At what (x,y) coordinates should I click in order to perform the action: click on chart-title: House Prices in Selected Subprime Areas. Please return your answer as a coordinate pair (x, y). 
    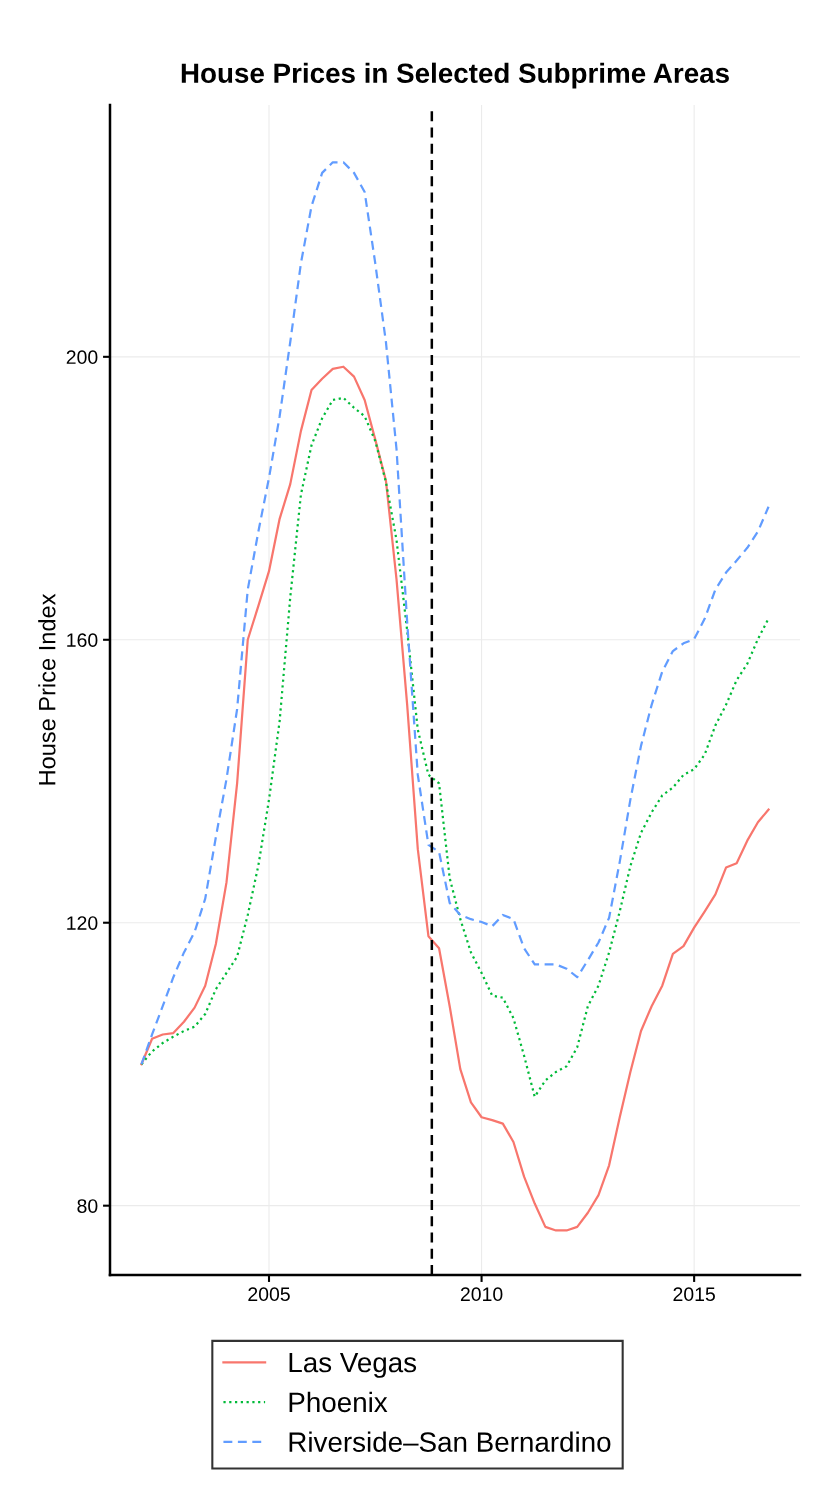
    Looking at the image, I should click on (455, 75).